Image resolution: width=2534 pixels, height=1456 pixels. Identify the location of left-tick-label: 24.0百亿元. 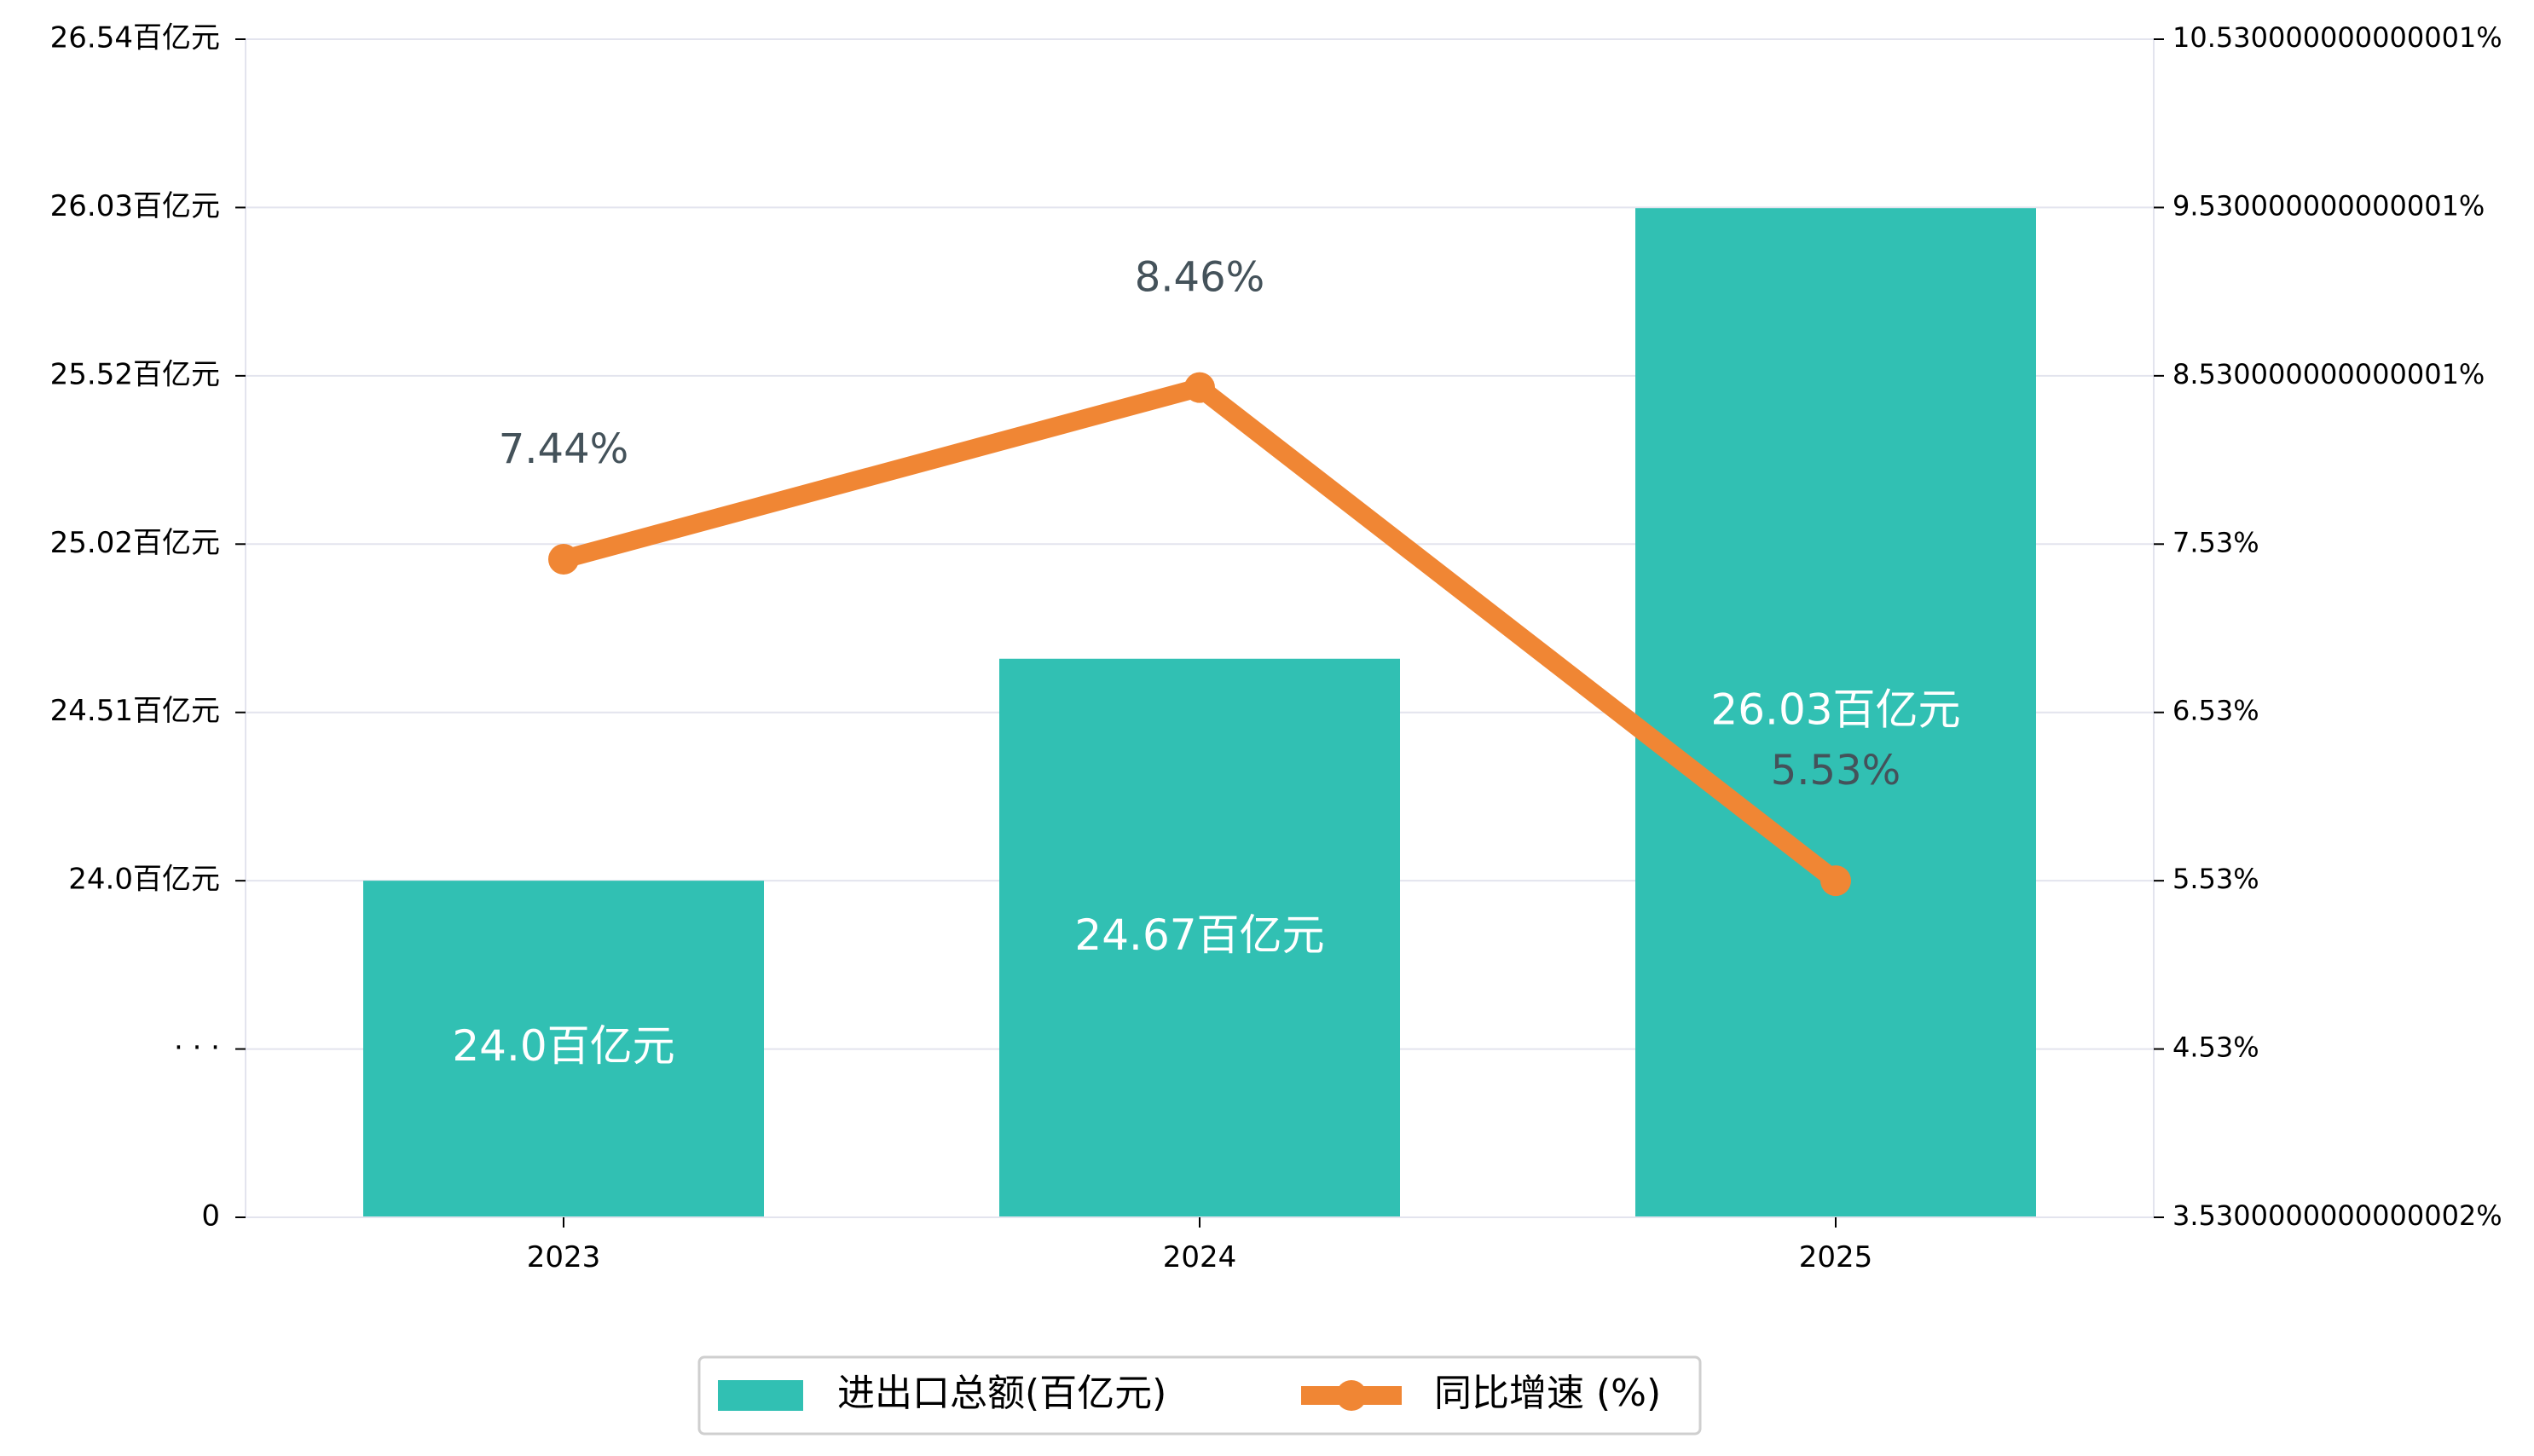
(144, 880).